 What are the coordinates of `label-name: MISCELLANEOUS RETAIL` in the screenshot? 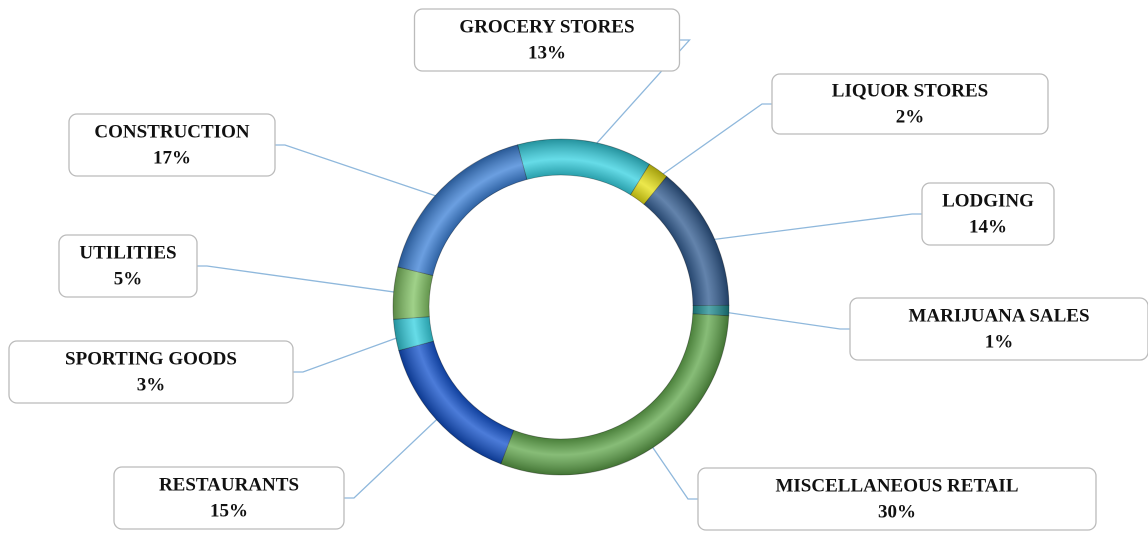 It's located at (896, 485).